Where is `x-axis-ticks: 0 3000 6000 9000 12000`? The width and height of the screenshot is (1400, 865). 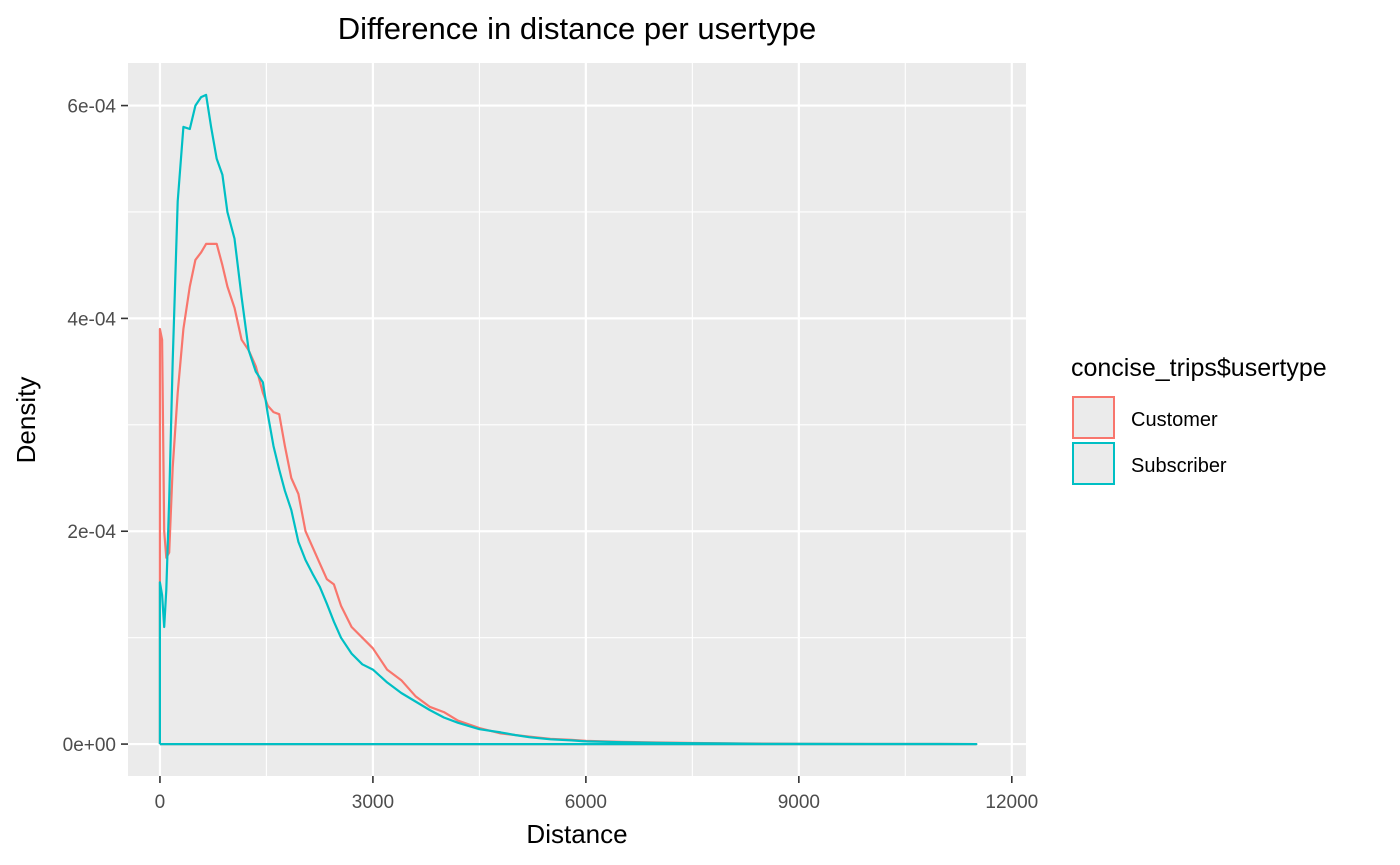 x-axis-ticks: 0 3000 6000 9000 12000 is located at coordinates (596, 794).